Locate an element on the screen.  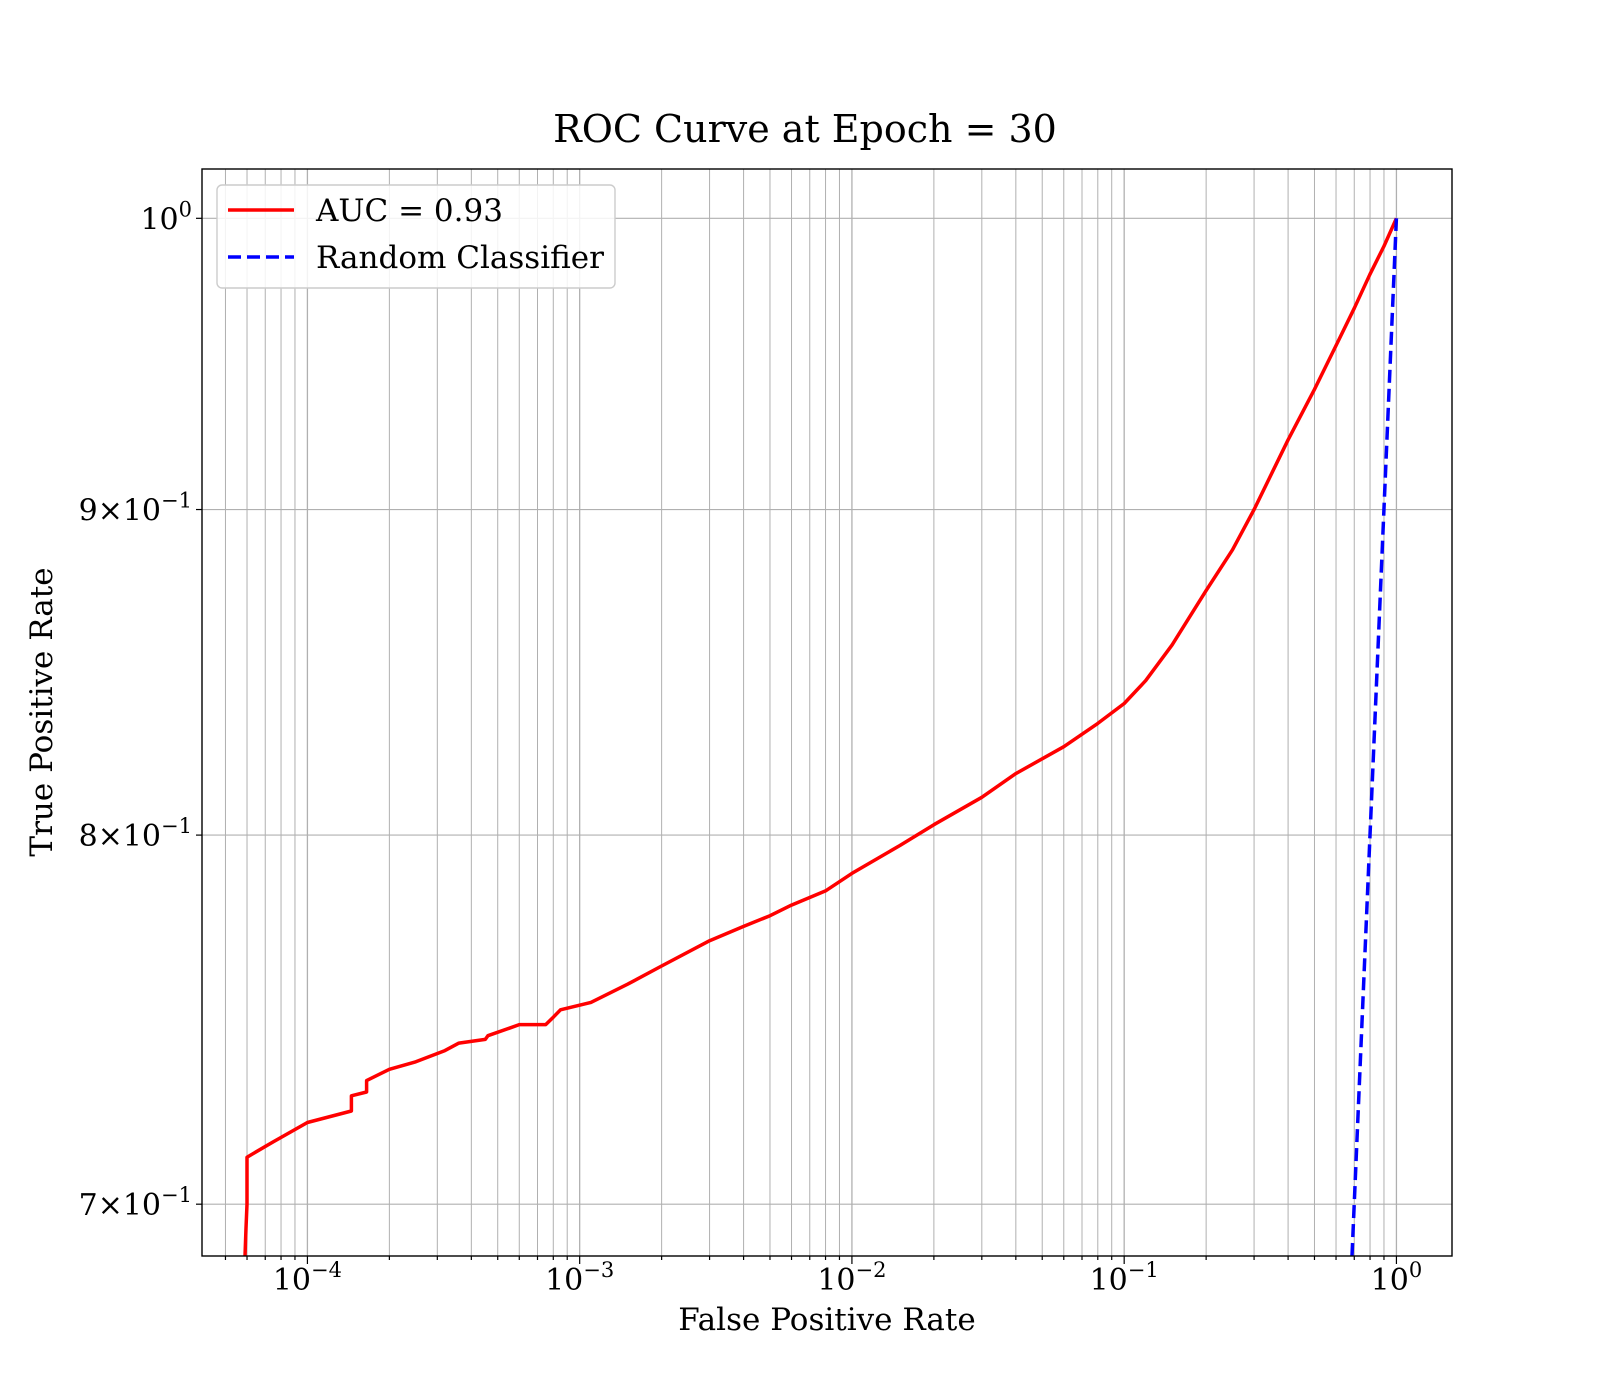
chart-title: ROC Curve at Epoch = 30 is located at coordinates (805, 129).